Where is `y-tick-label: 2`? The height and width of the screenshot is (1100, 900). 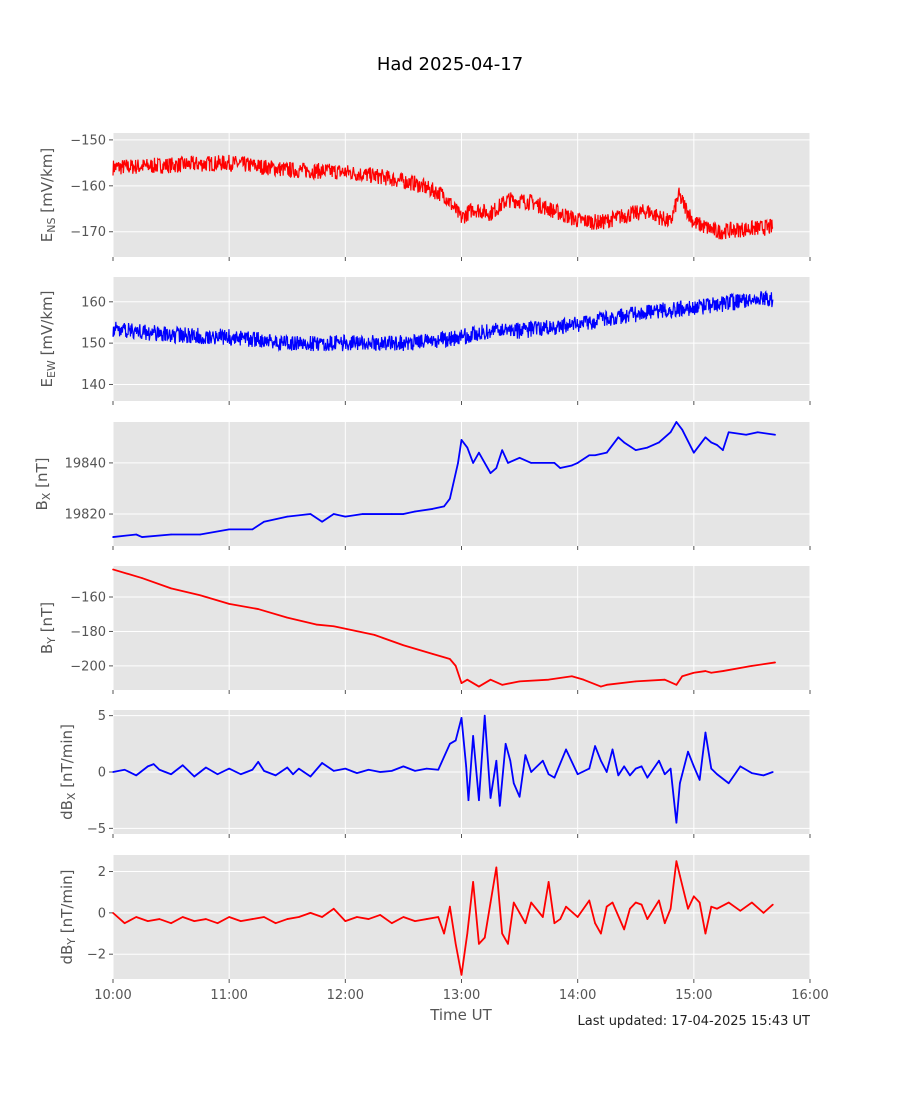 y-tick-label: 2 is located at coordinates (102, 872).